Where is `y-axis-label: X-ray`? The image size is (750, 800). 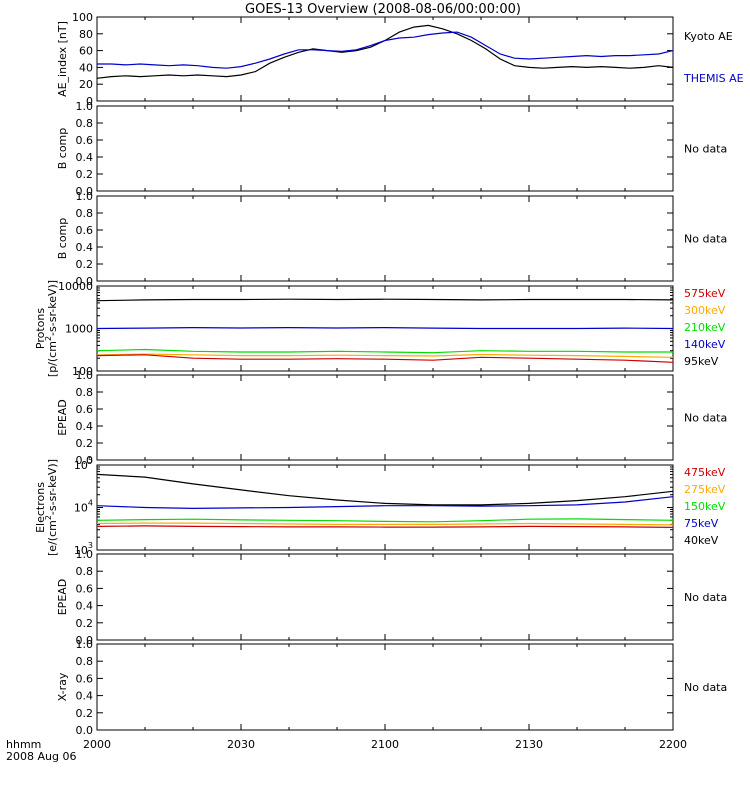
y-axis-label: X-ray is located at coordinates (62, 686).